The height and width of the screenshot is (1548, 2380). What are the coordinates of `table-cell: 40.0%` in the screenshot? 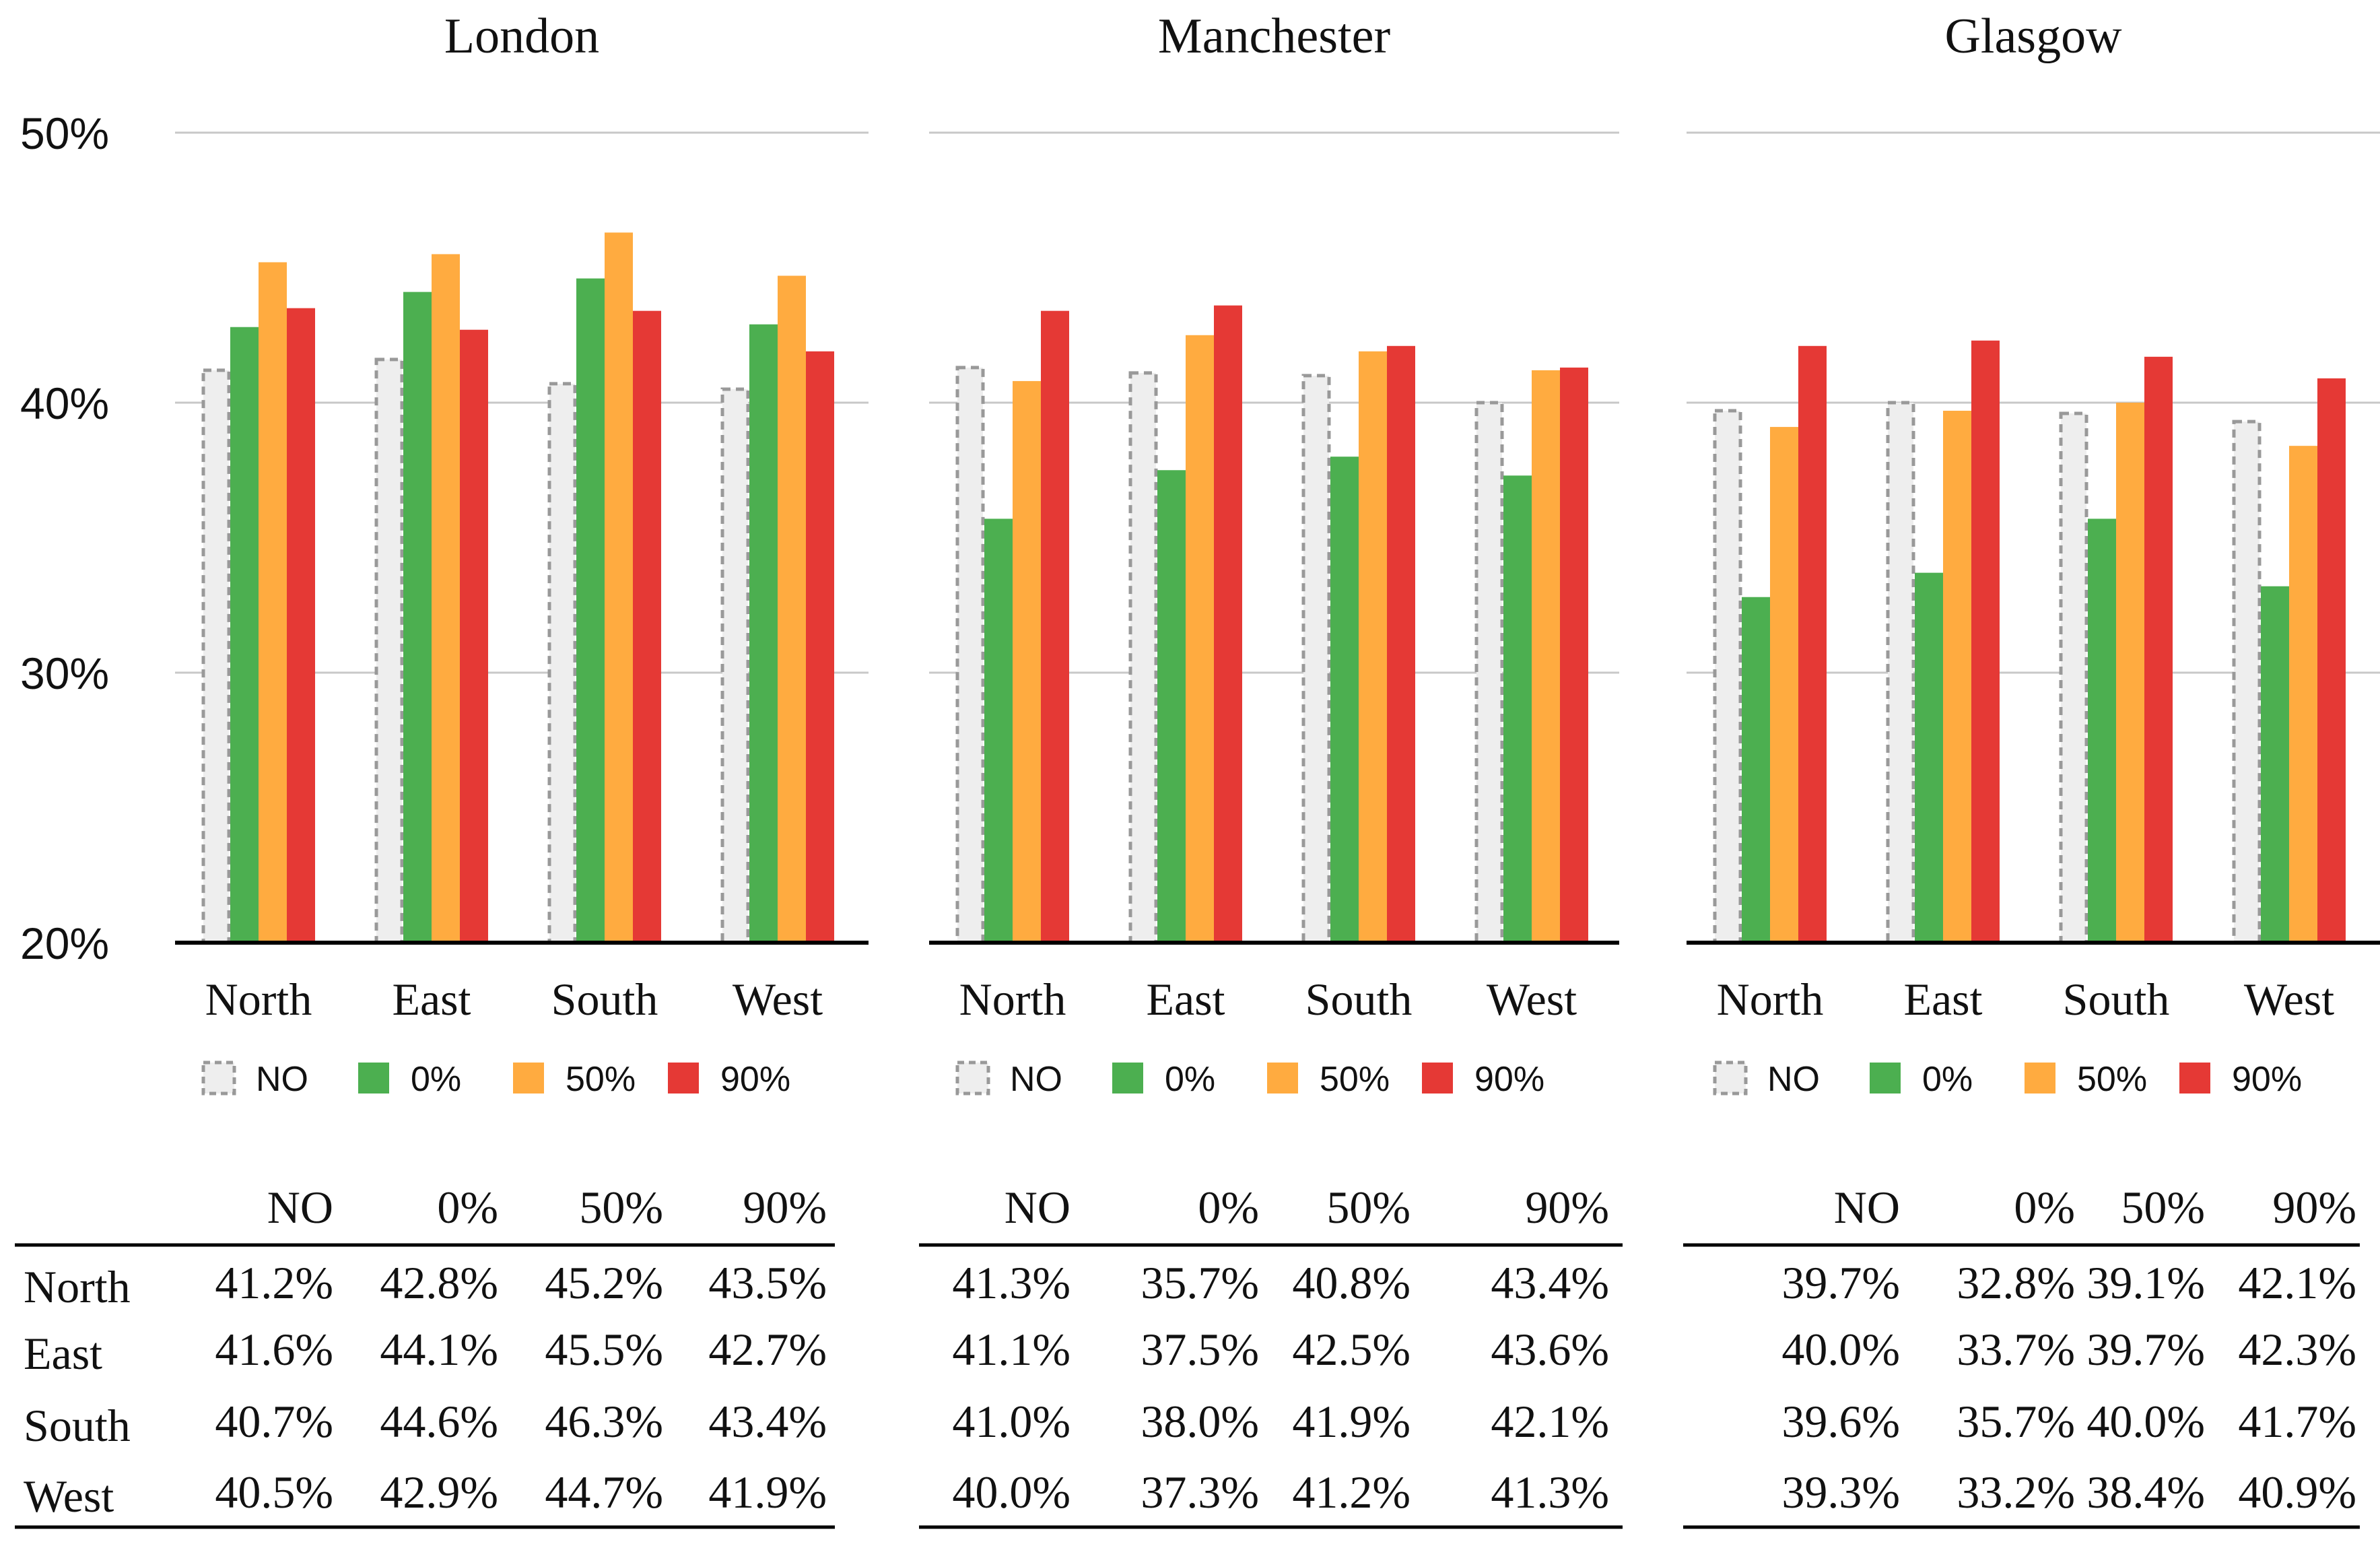 It's located at (2146, 1422).